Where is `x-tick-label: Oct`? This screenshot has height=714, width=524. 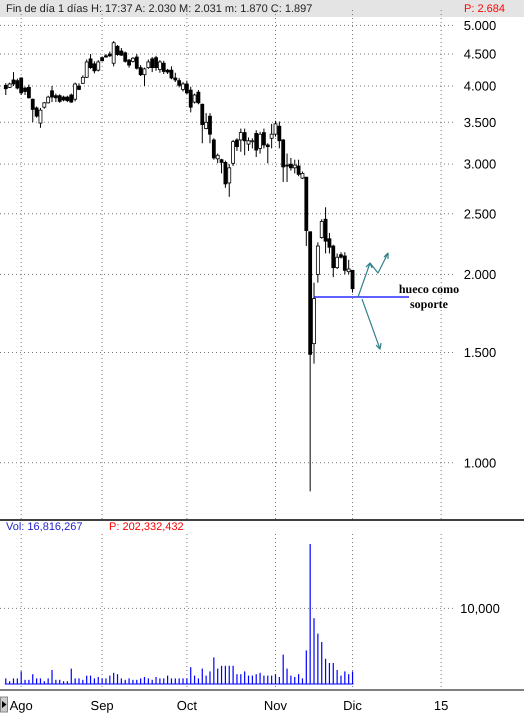 x-tick-label: Oct is located at coordinates (187, 705).